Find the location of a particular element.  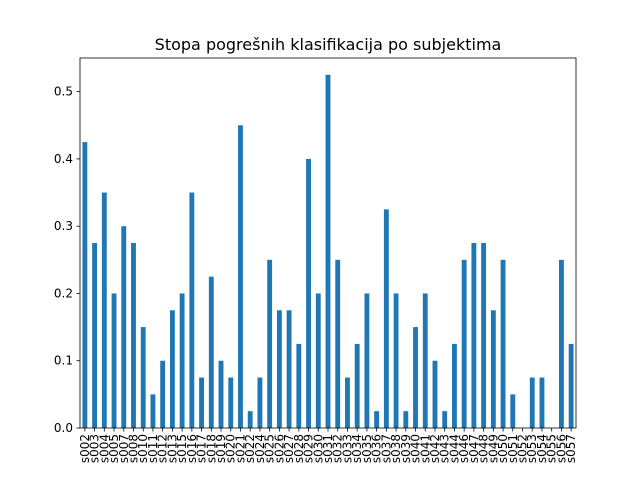

bar-s021 is located at coordinates (240, 276).